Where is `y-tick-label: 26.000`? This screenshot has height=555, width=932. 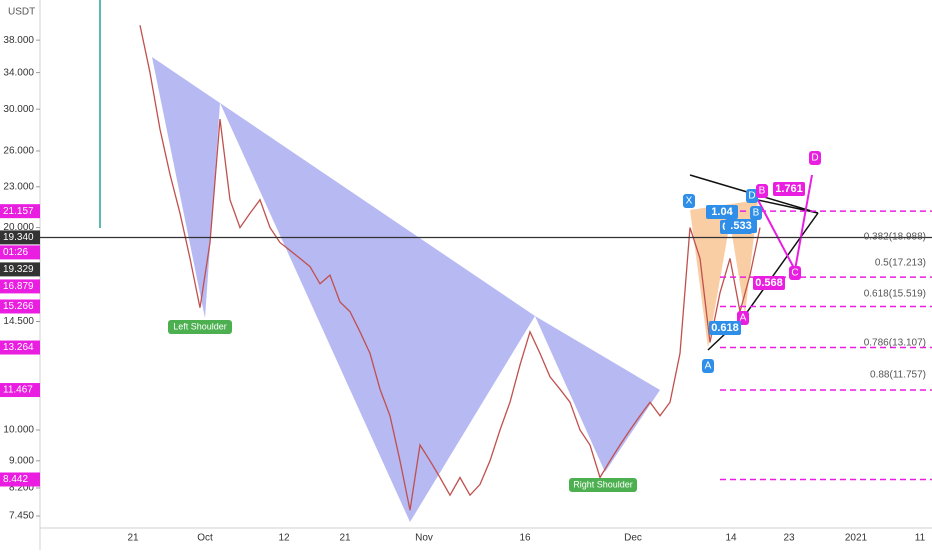
y-tick-label: 26.000 is located at coordinates (18, 151).